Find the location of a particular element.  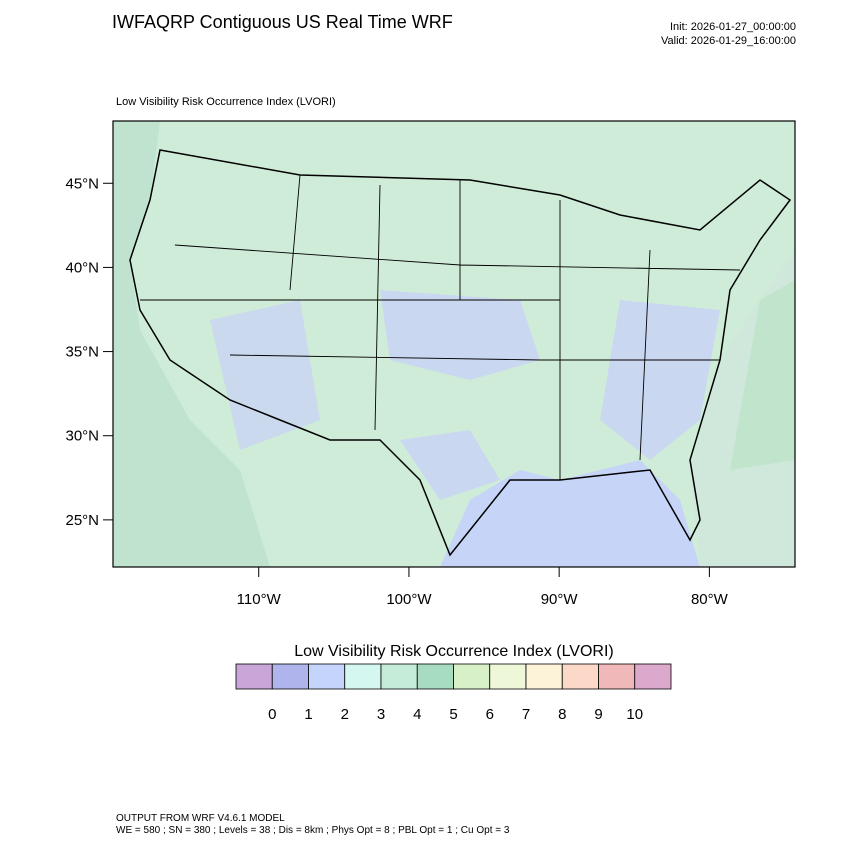

plains-region is located at coordinates (460, 335).